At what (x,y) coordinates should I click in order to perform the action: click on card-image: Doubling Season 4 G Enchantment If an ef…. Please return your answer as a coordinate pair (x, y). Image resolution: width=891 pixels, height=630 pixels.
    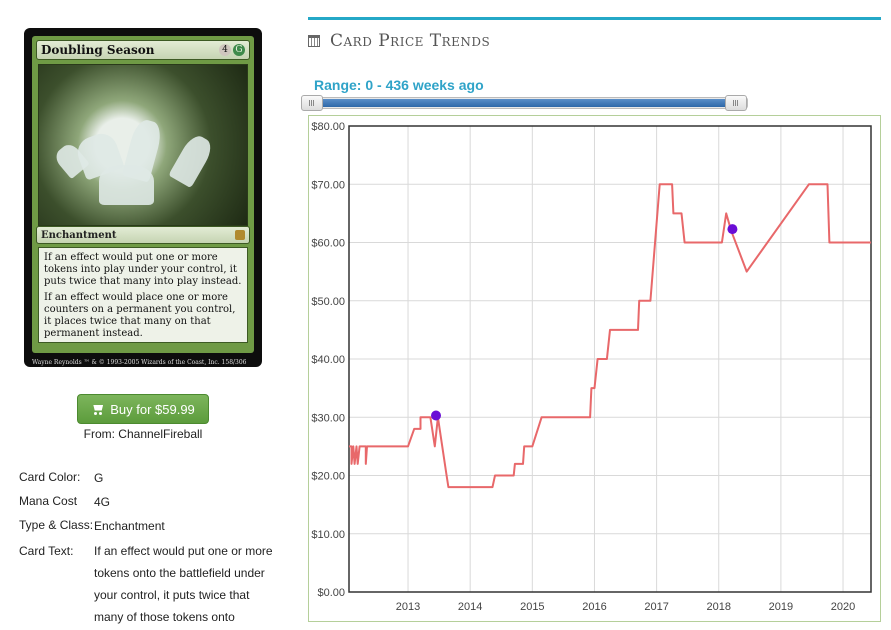
    Looking at the image, I should click on (143, 197).